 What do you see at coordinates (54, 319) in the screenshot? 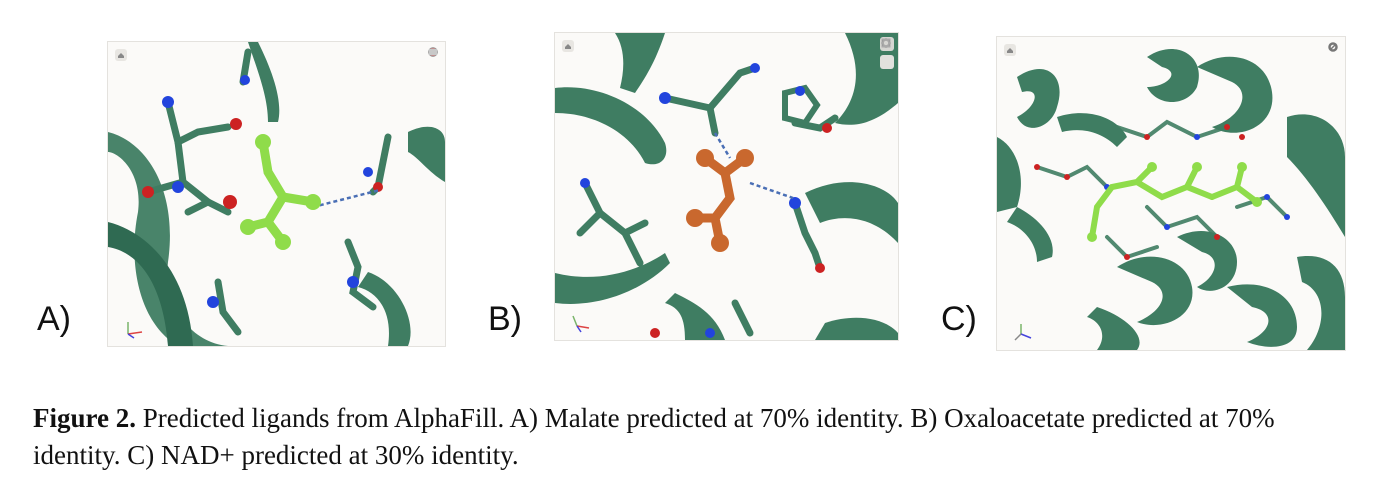
I see `panel-a-label: A)` at bounding box center [54, 319].